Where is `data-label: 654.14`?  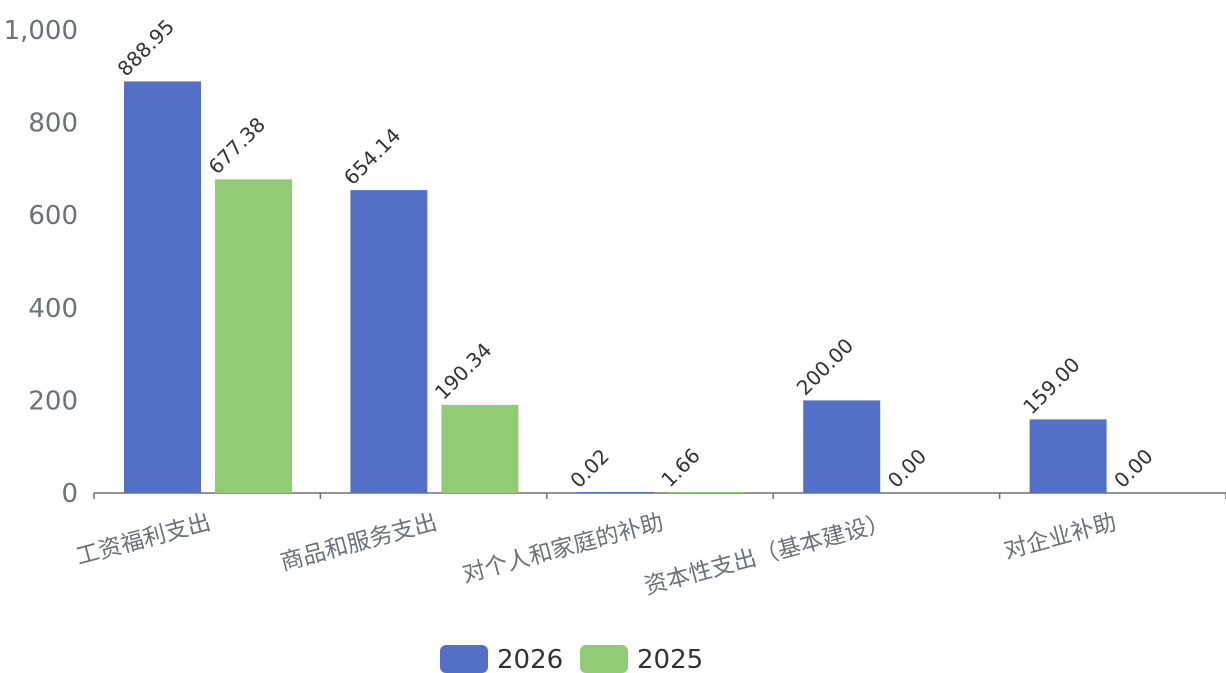
data-label: 654.14 is located at coordinates (372, 156).